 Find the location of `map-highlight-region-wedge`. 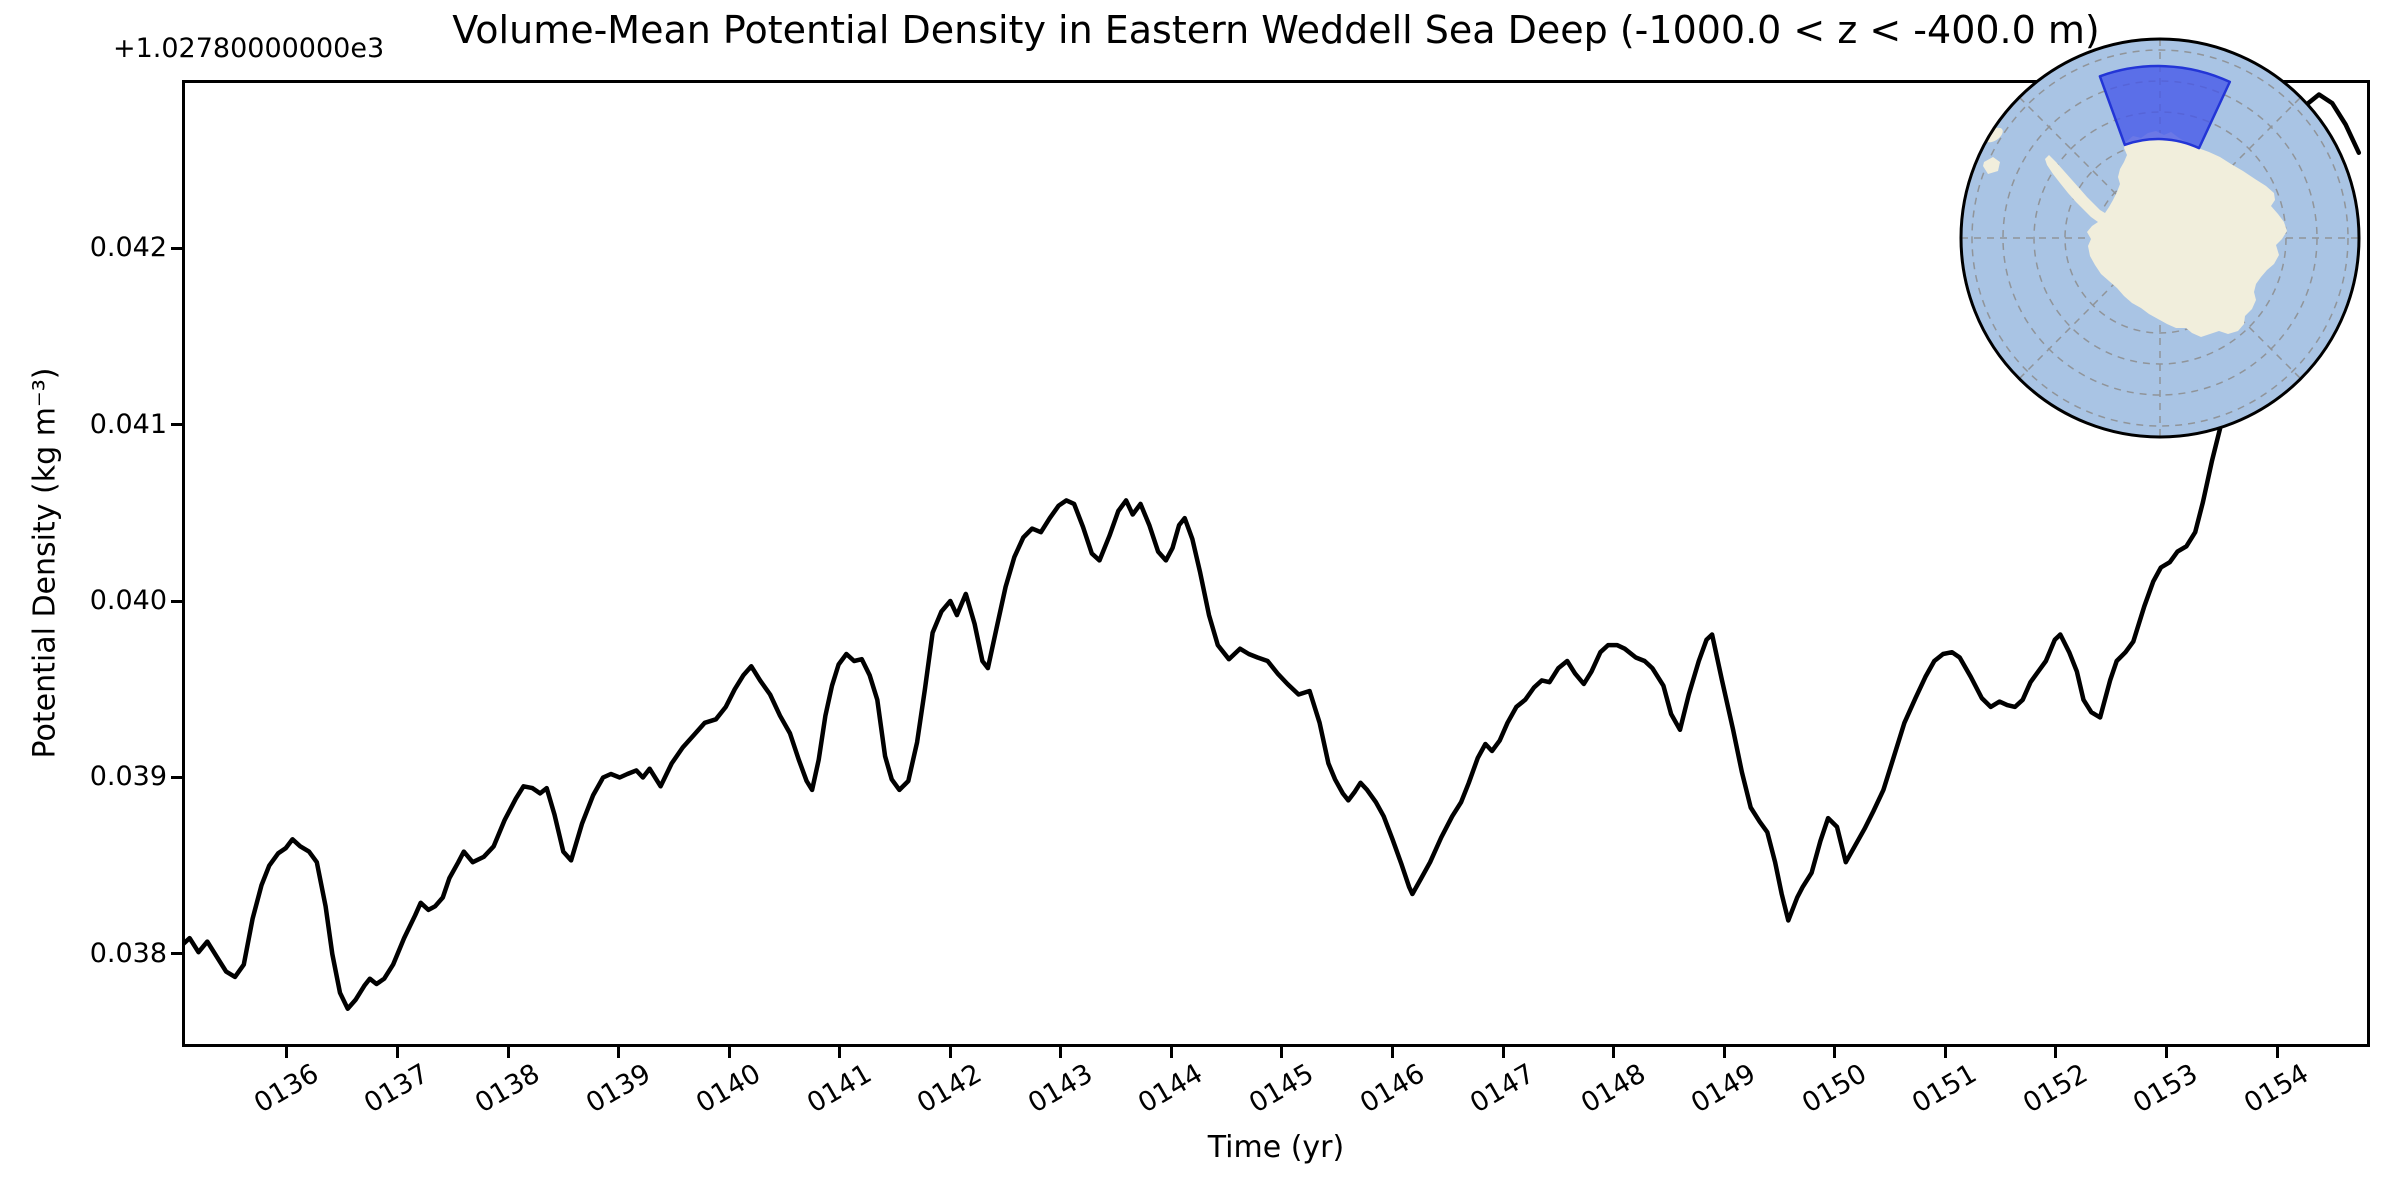

map-highlight-region-wedge is located at coordinates (2165, 107).